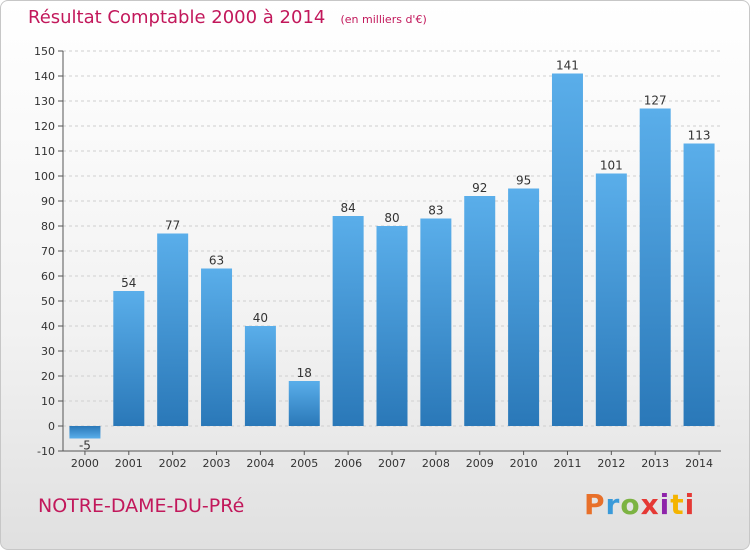 The image size is (750, 550). Describe the element at coordinates (44, 176) in the screenshot. I see `y-tick-label: 100` at that location.